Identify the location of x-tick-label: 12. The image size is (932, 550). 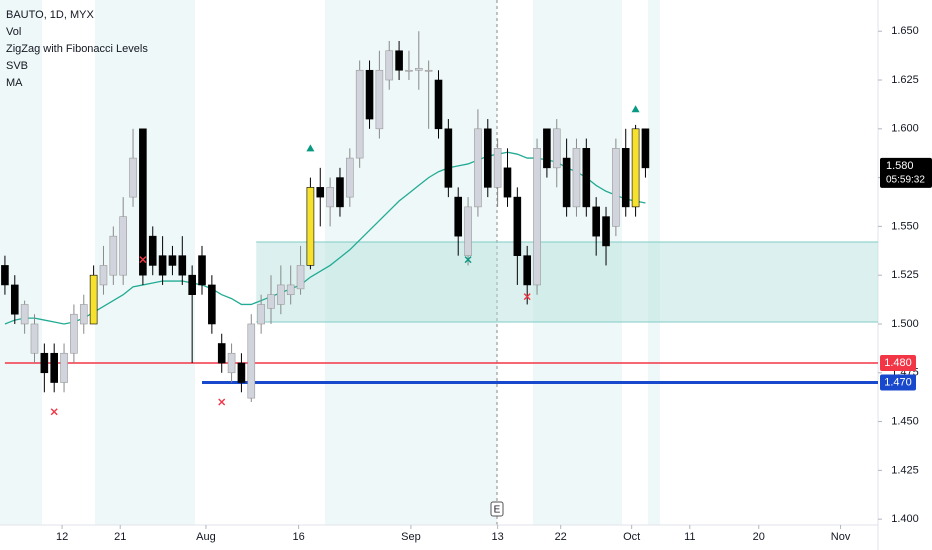
(62, 537).